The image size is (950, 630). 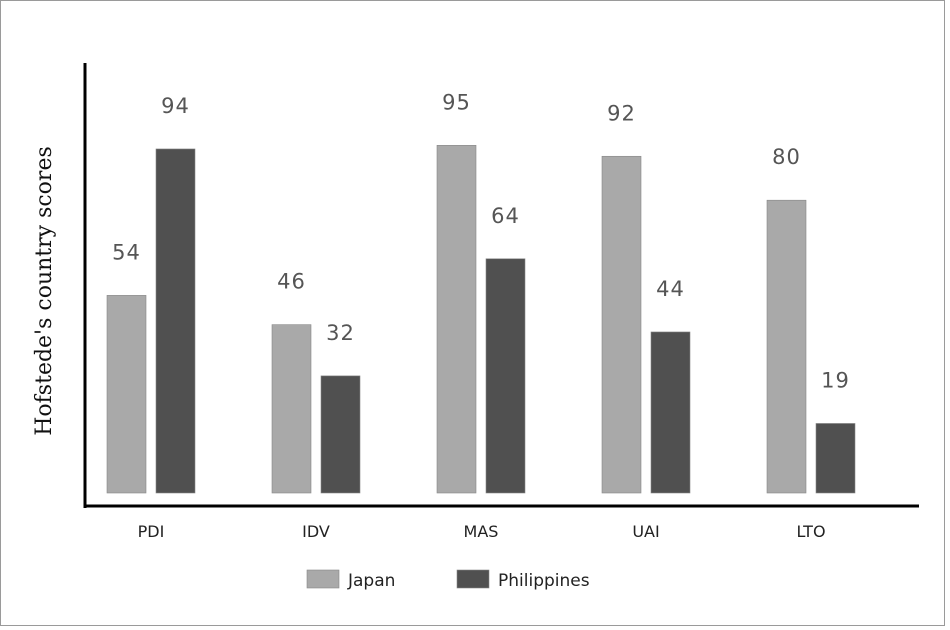 I want to click on legend: Japan Philippines, so click(x=448, y=580).